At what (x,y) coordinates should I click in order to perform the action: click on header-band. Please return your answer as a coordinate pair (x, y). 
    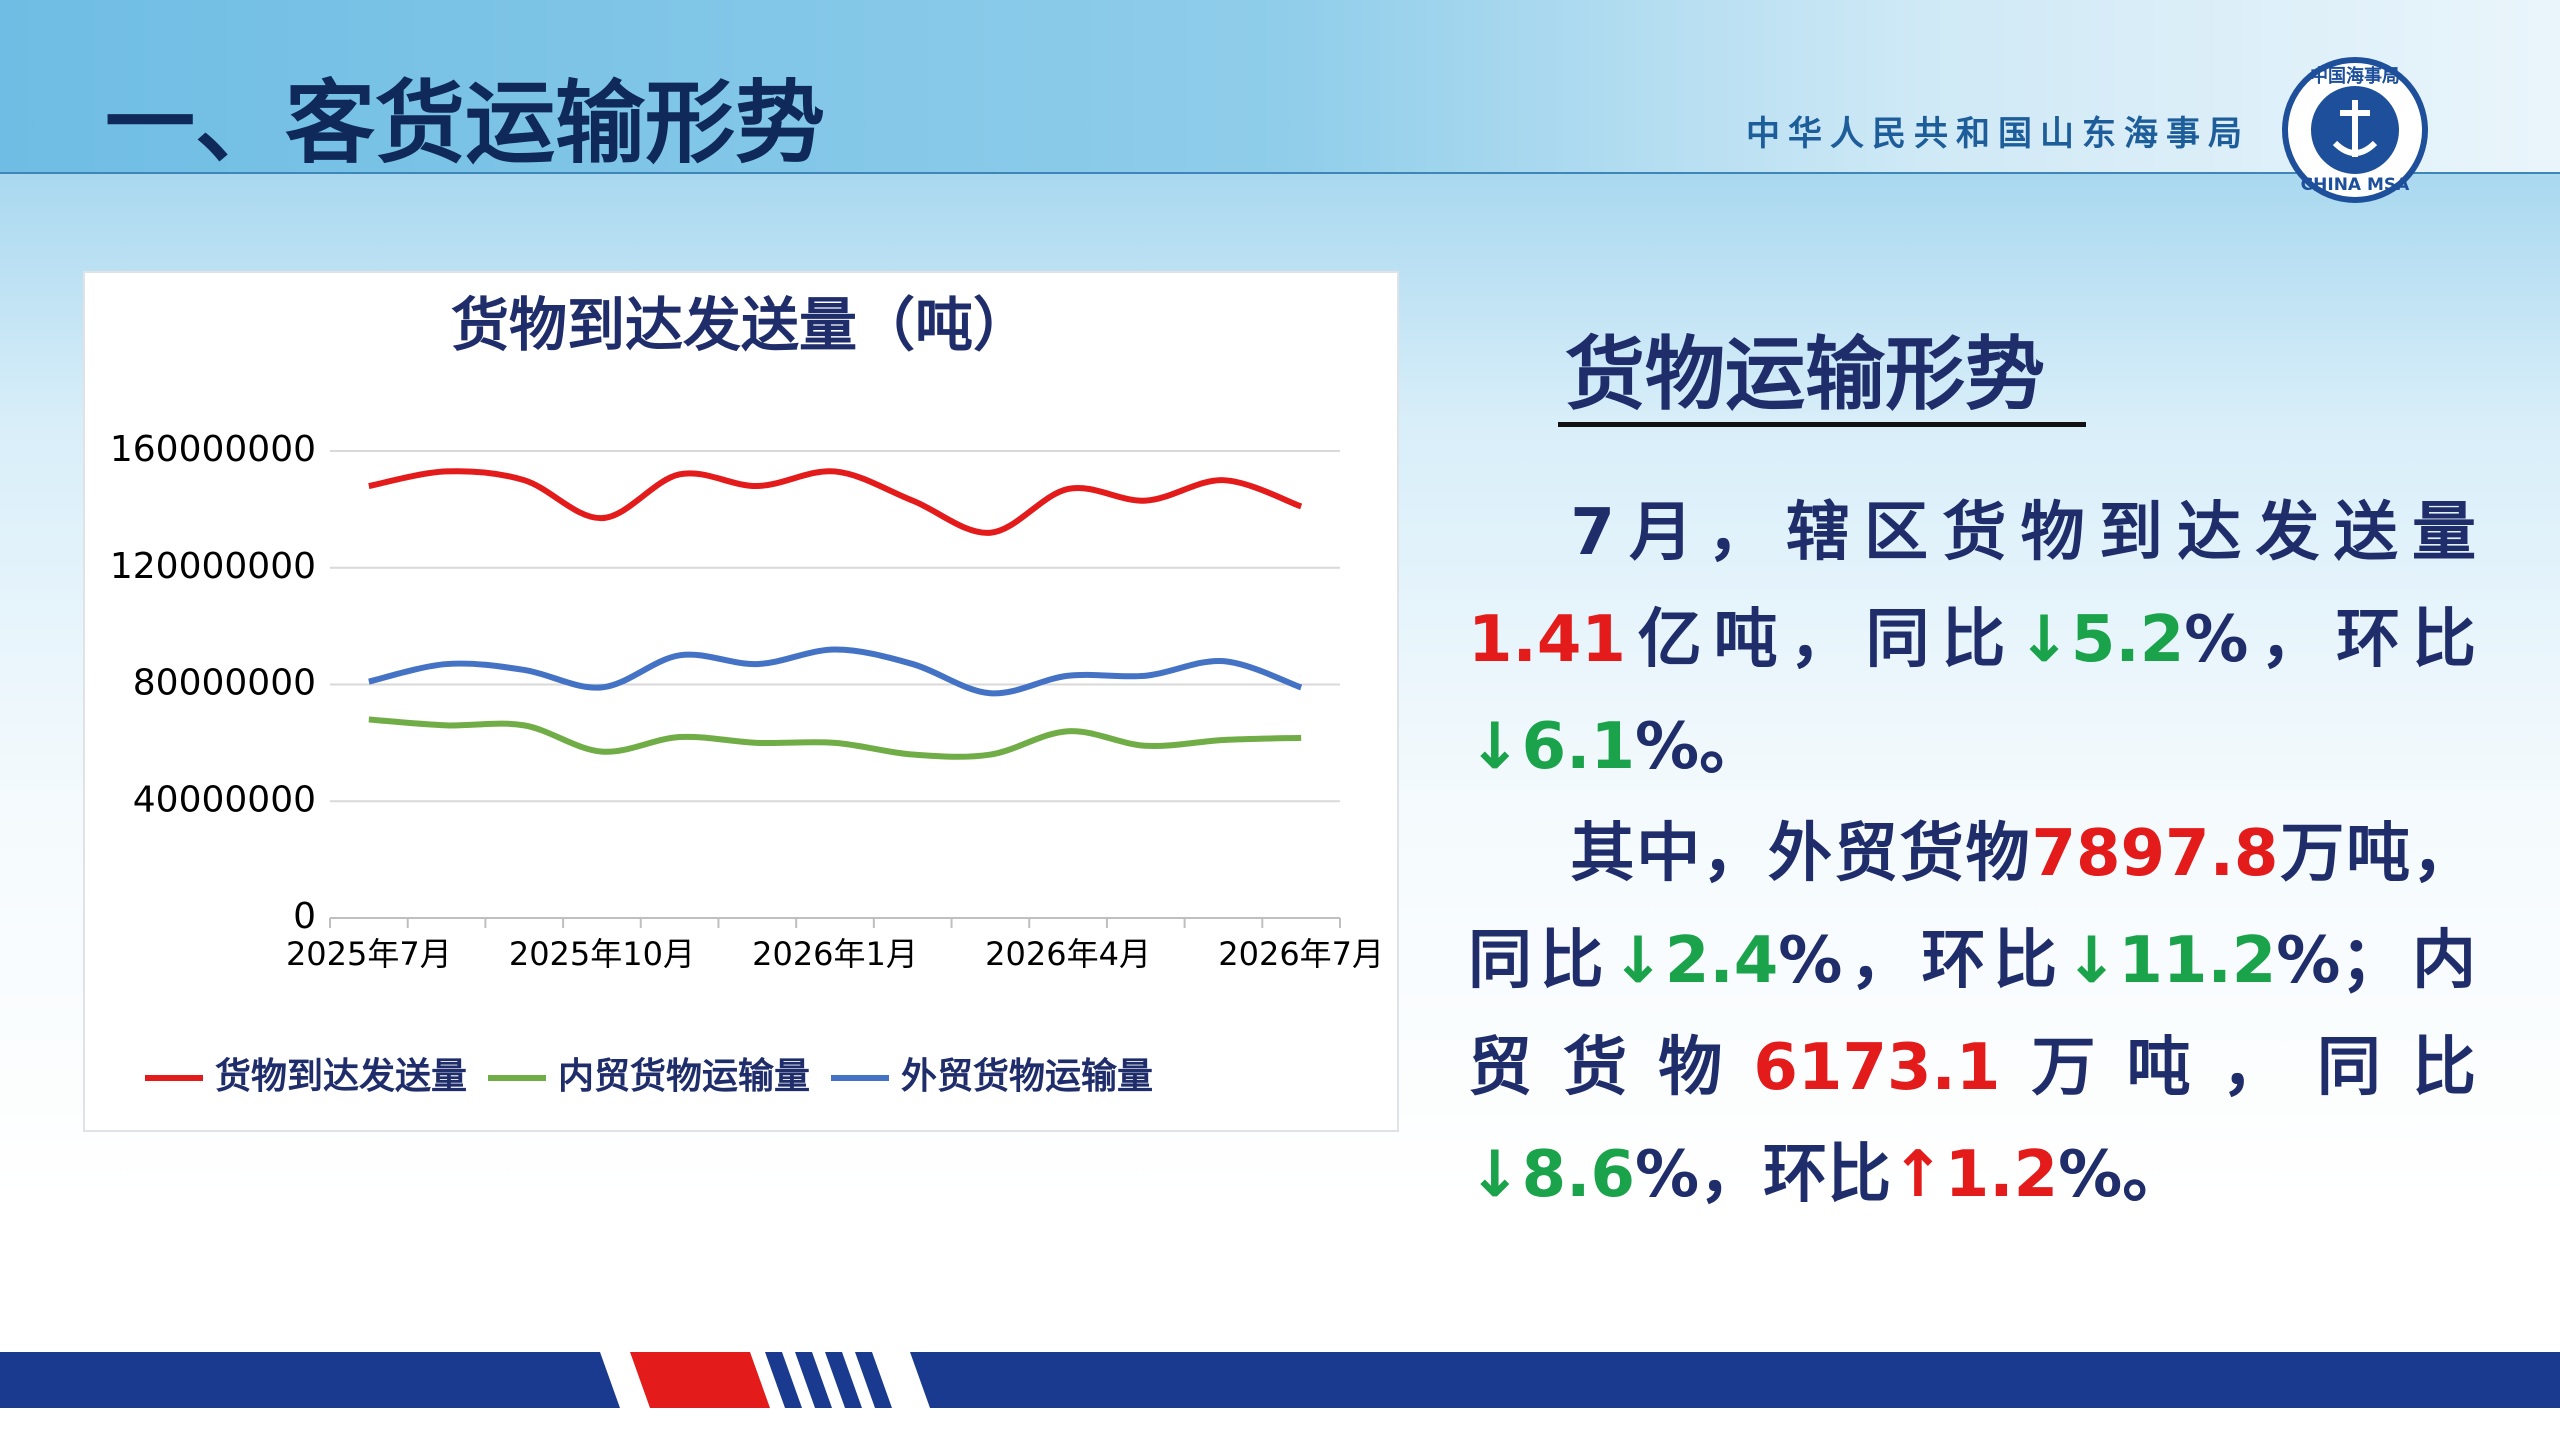
    Looking at the image, I should click on (1280, 87).